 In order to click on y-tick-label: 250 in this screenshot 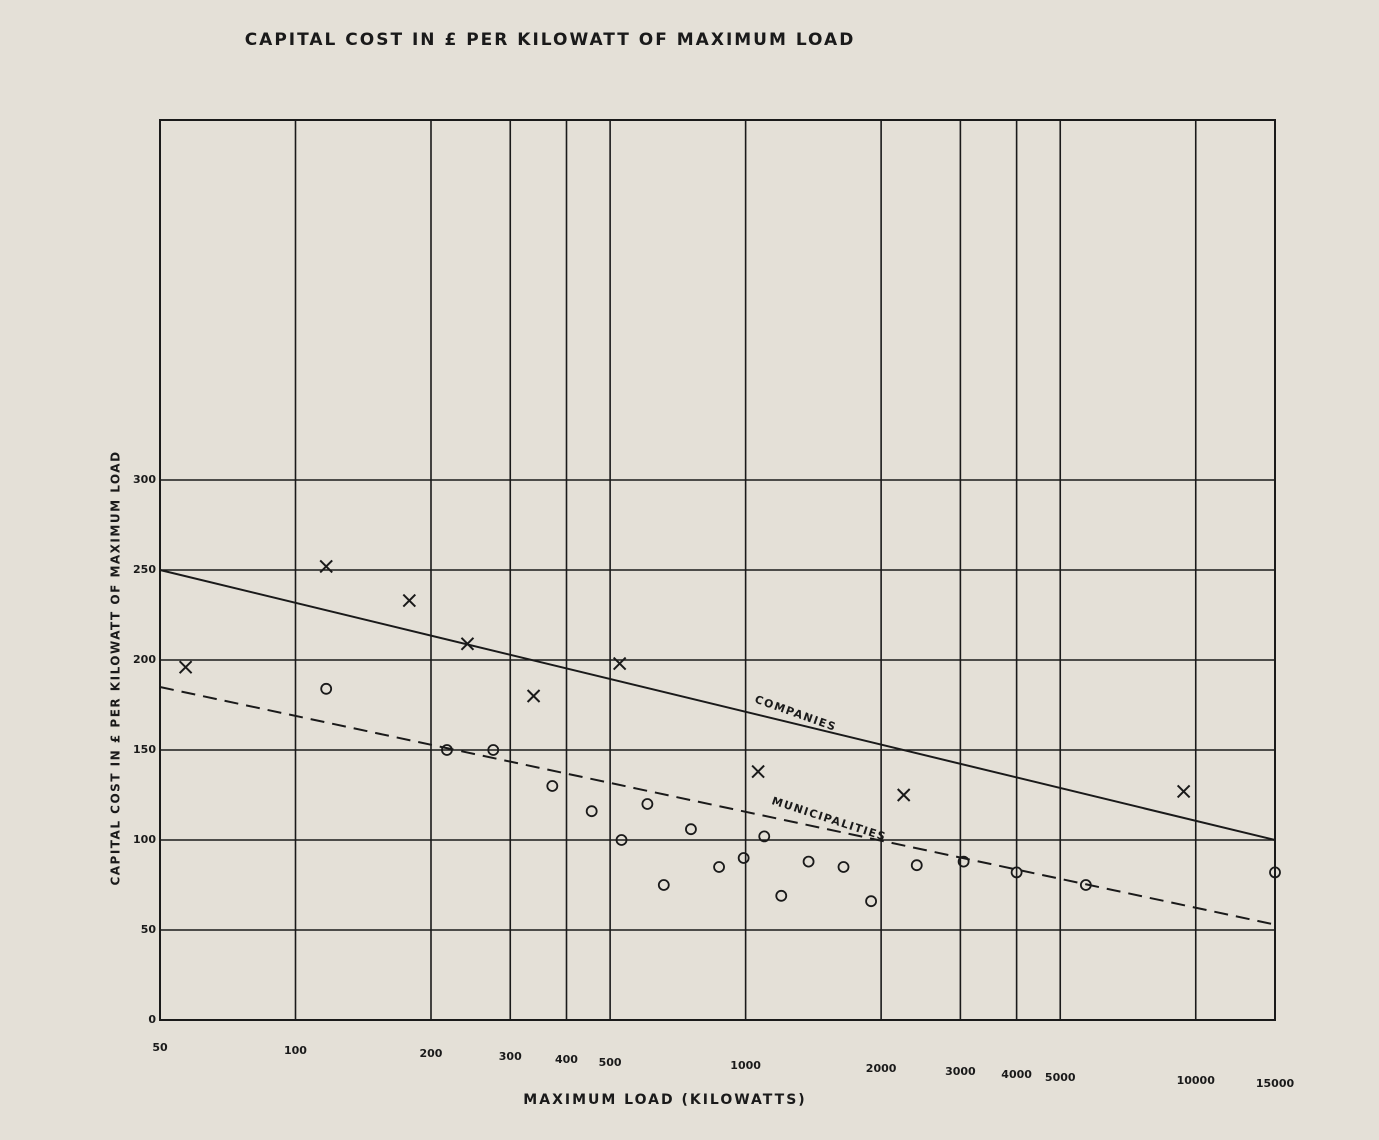, I will do `click(144, 569)`.